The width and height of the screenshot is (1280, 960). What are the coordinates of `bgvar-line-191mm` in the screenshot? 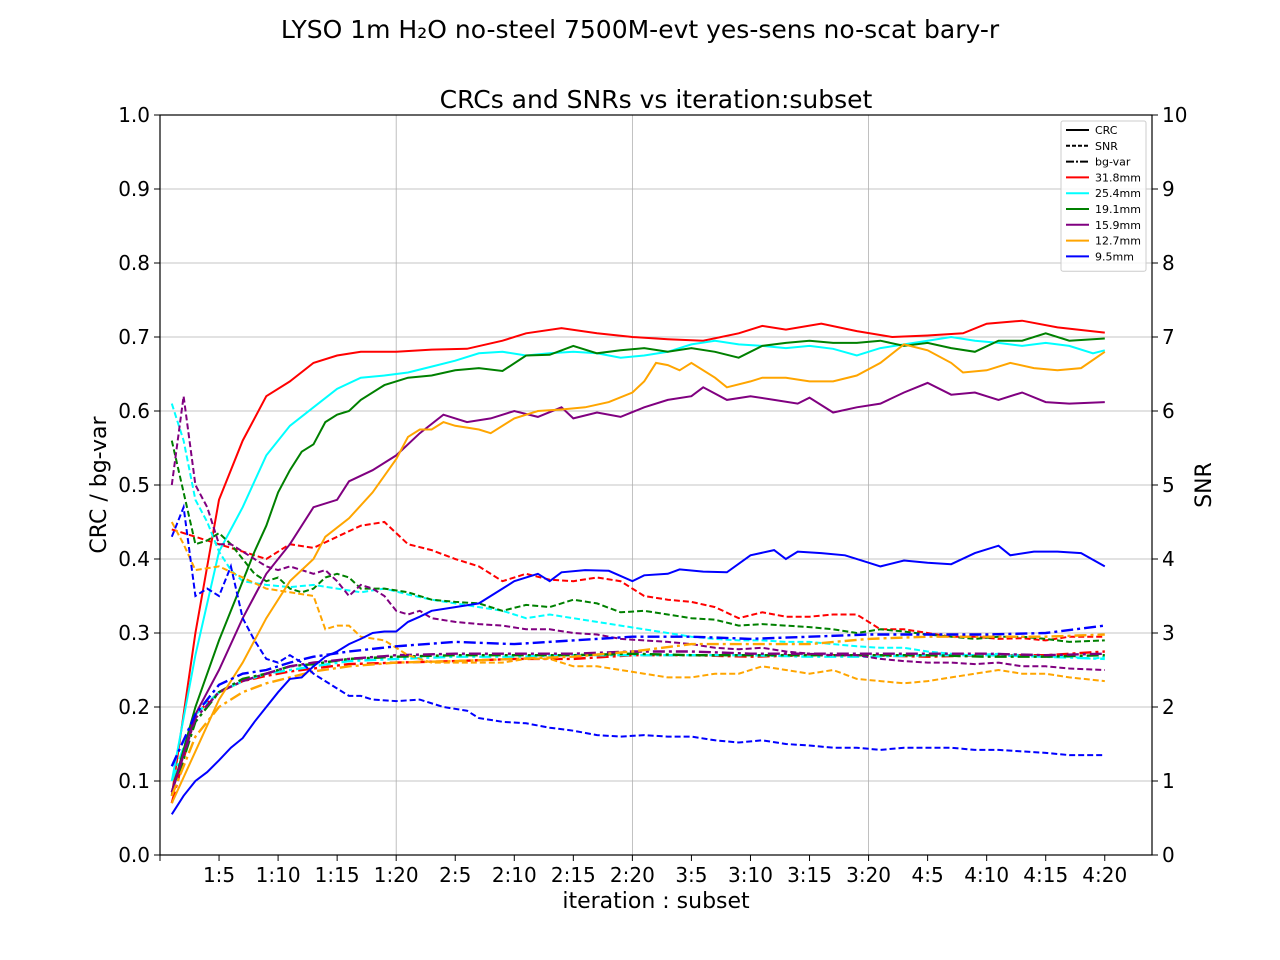 It's located at (637, 724).